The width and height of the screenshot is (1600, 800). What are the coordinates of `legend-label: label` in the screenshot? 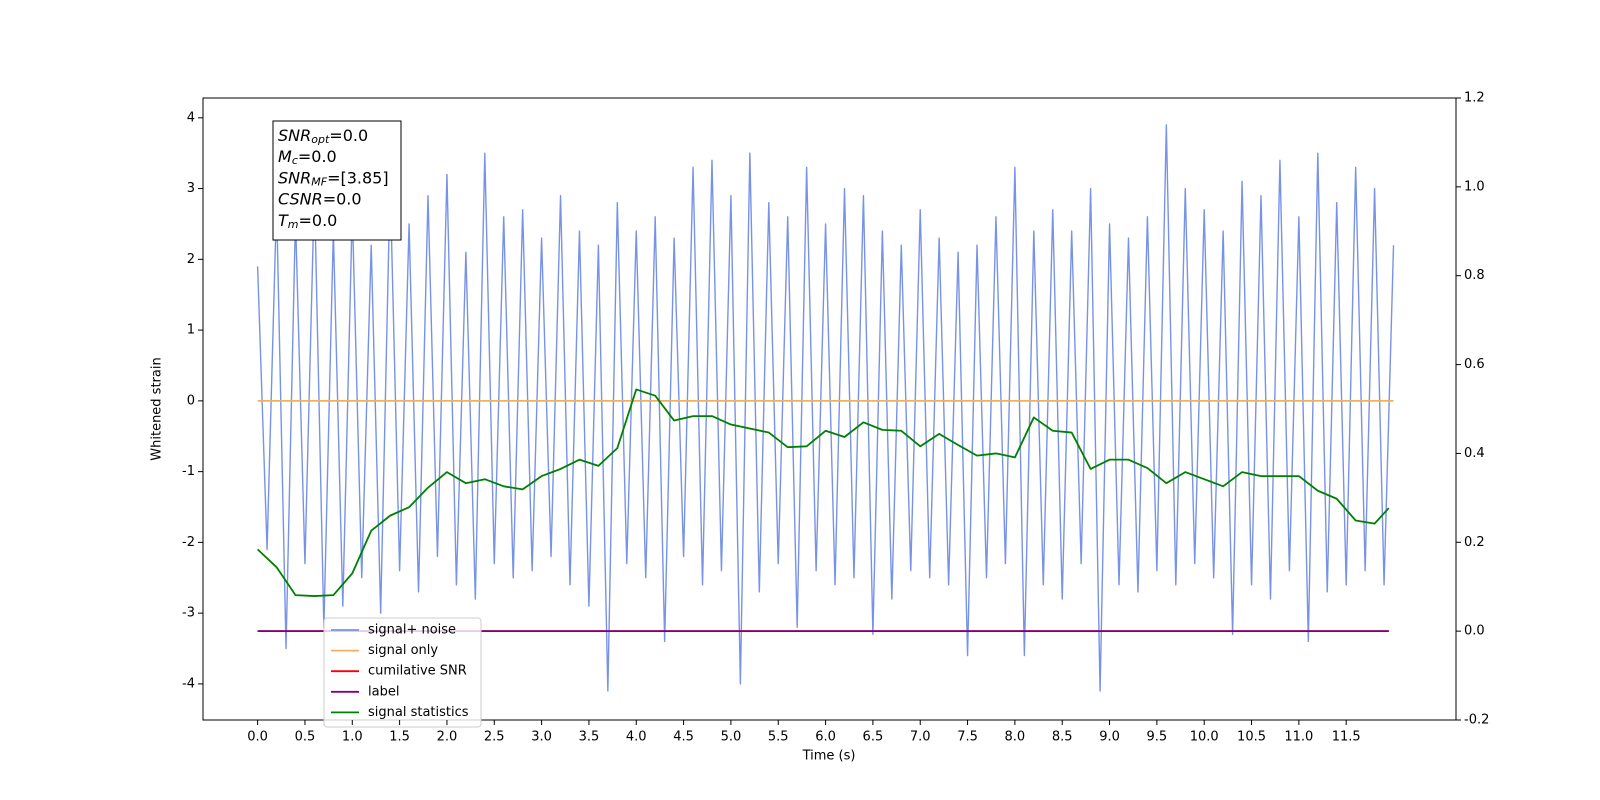 It's located at (383, 691).